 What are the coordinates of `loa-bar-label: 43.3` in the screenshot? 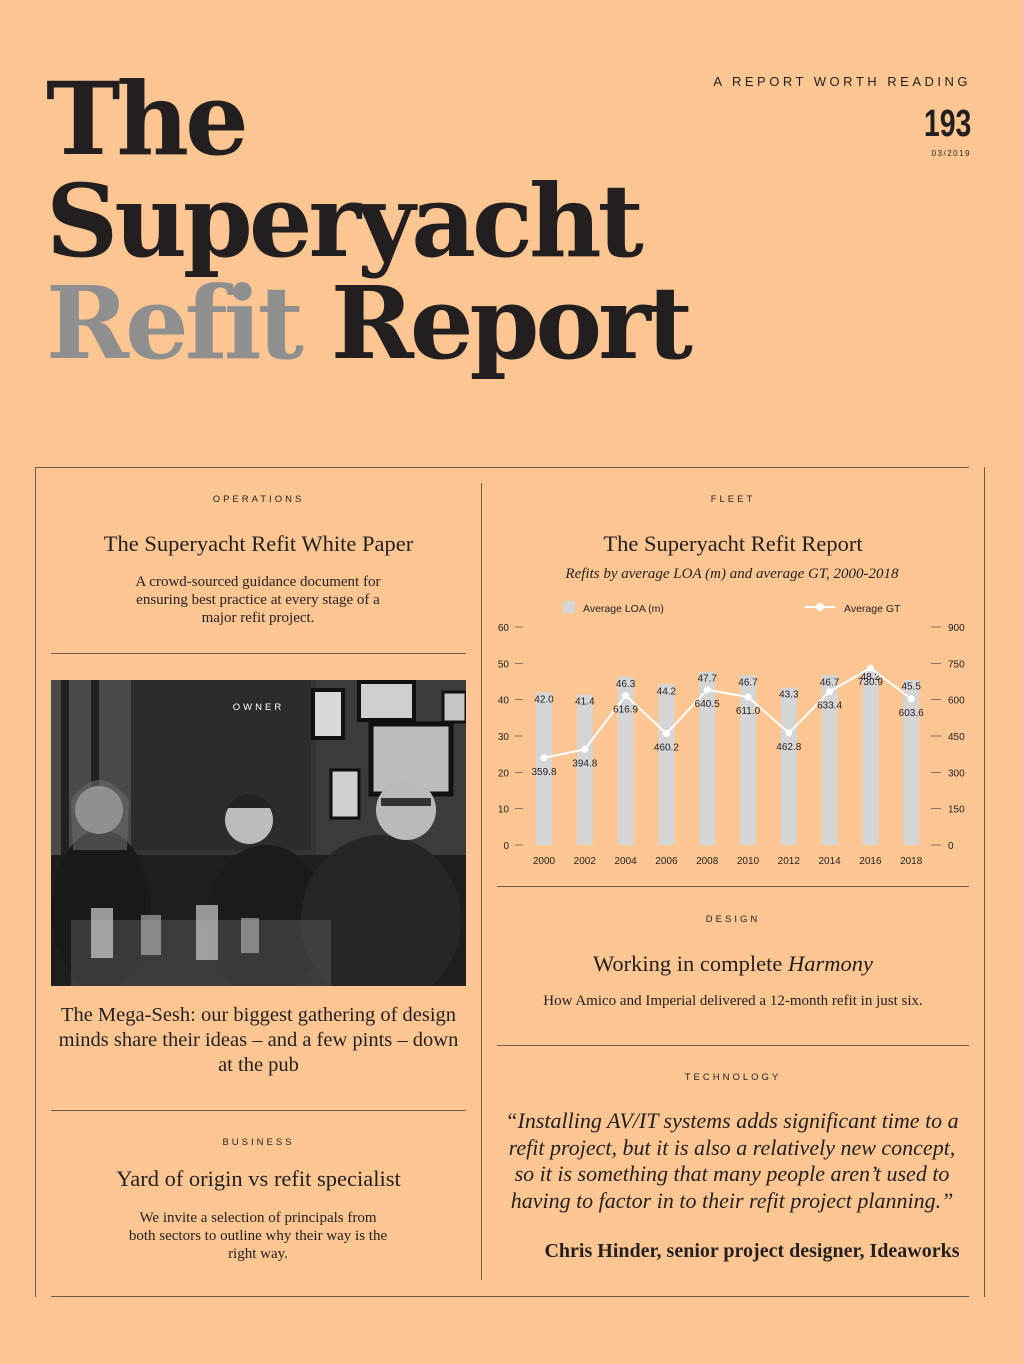 It's located at (789, 695).